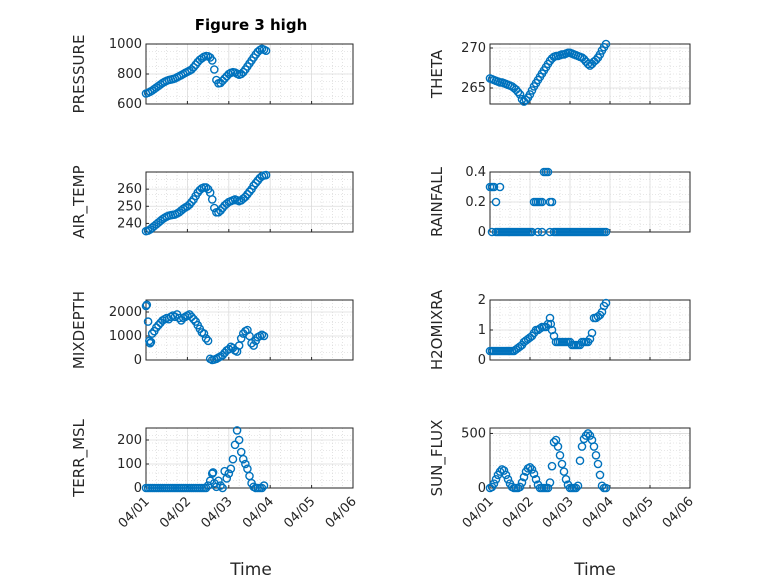 The image size is (778, 583). Describe the element at coordinates (129, 74) in the screenshot. I see `y-tick-label: 800` at that location.